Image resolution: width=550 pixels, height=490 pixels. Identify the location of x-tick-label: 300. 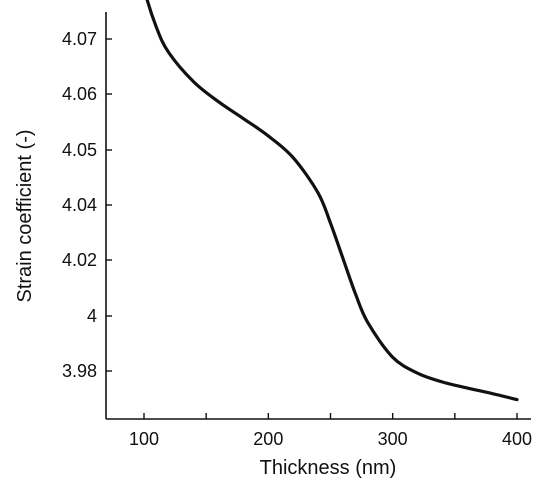
(393, 439).